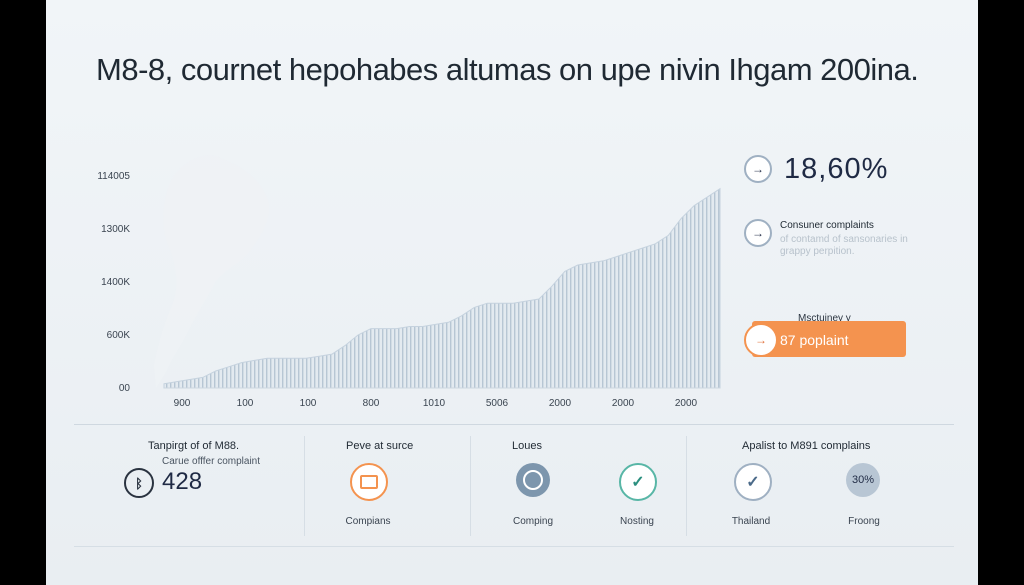 This screenshot has height=585, width=1024. Describe the element at coordinates (824, 318) in the screenshot. I see `pill-caption: Msctuiney y` at that location.